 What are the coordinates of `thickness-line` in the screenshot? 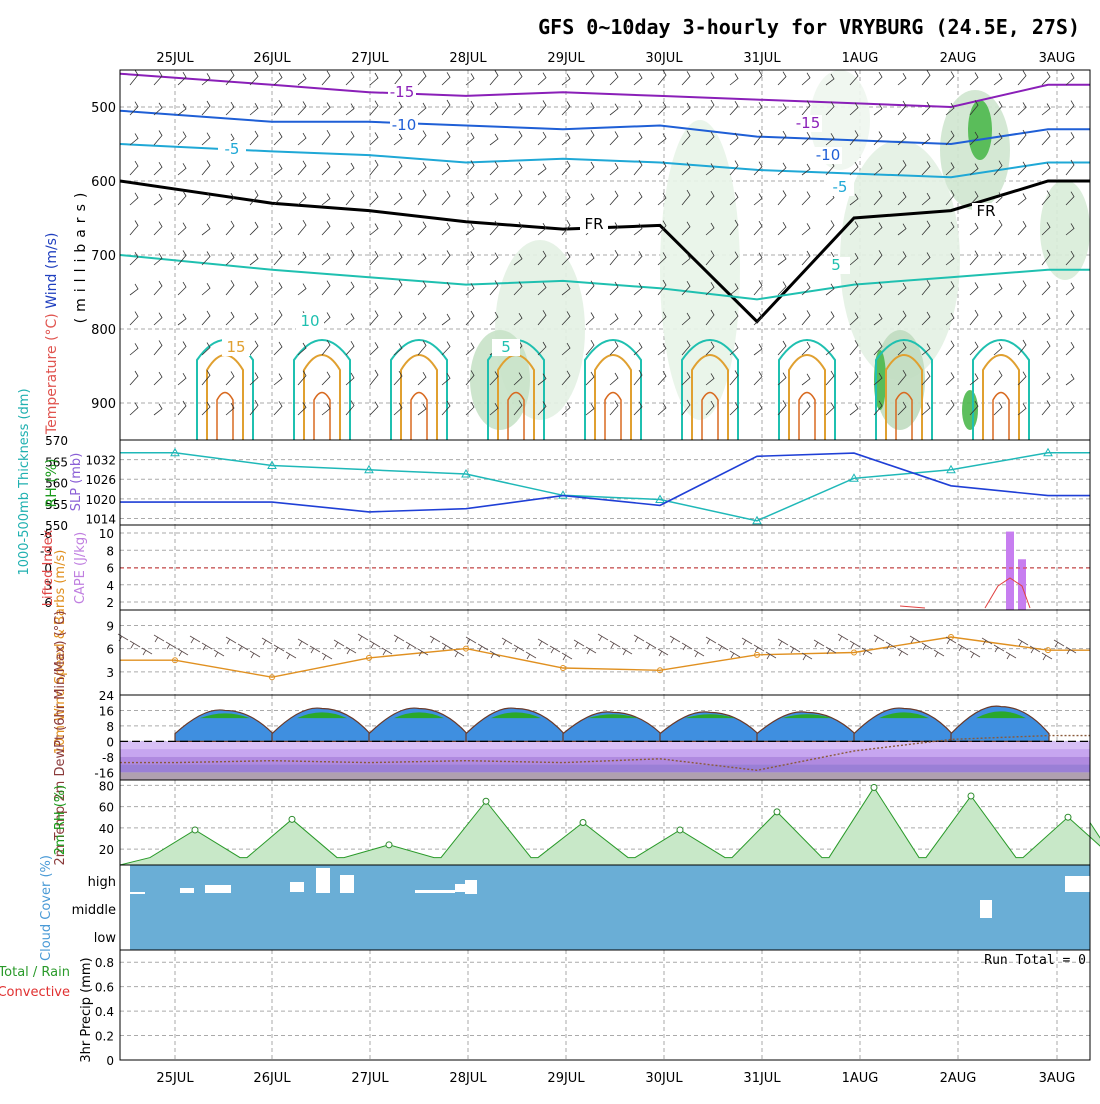 It's located at (605, 487).